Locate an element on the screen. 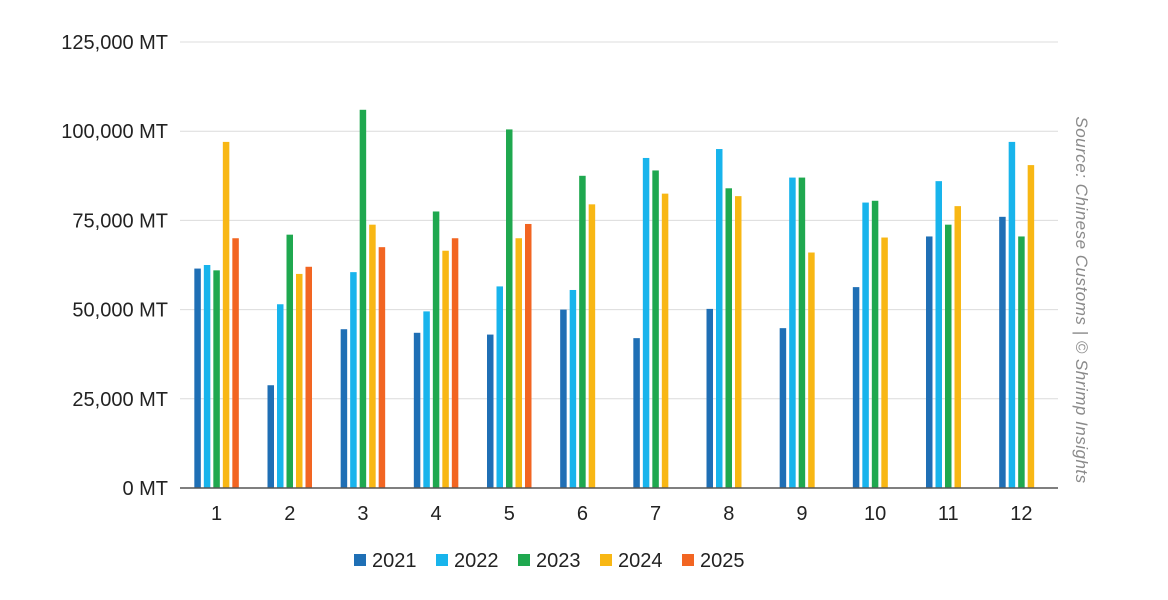 The image size is (1168, 600). legend-label: 2024 is located at coordinates (640, 561).